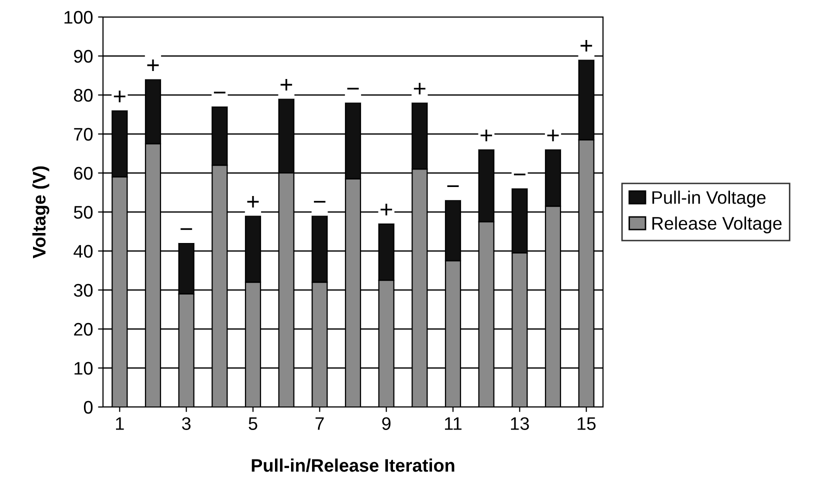  Describe the element at coordinates (709, 199) in the screenshot. I see `legend-label: Pull-in Voltage` at that location.